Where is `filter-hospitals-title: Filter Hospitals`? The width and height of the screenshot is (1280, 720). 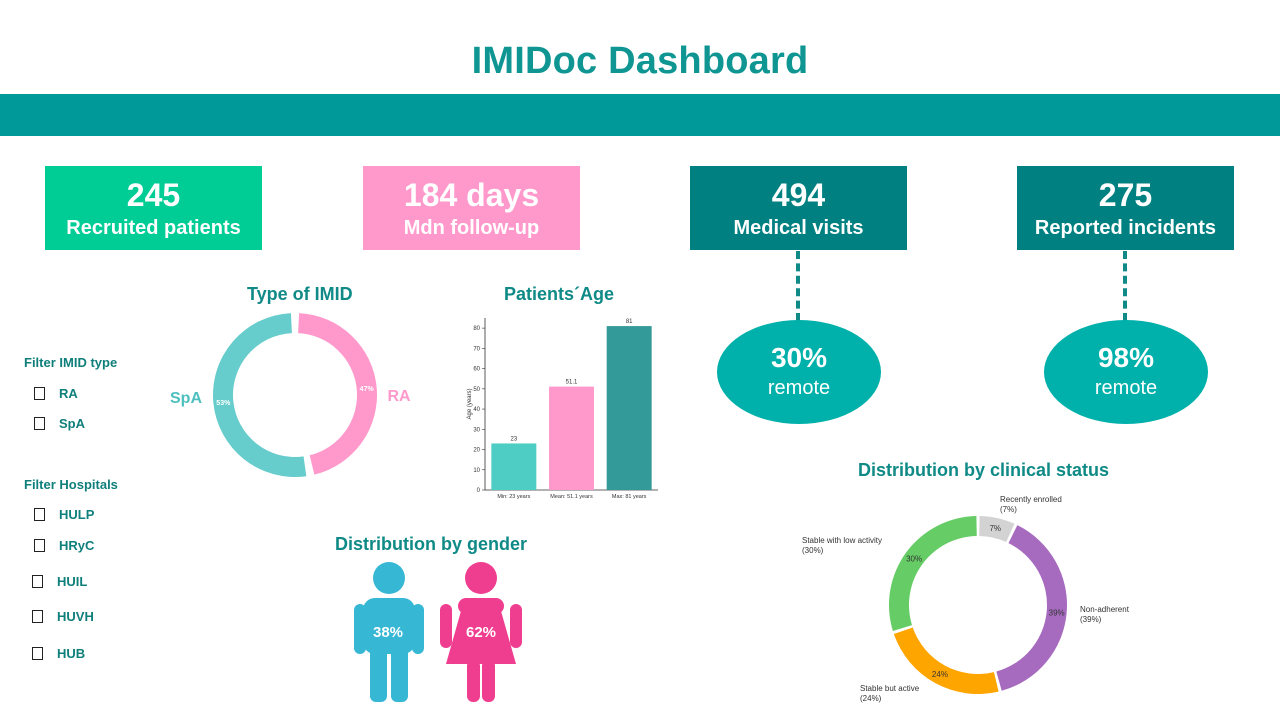
filter-hospitals-title: Filter Hospitals is located at coordinates (71, 484).